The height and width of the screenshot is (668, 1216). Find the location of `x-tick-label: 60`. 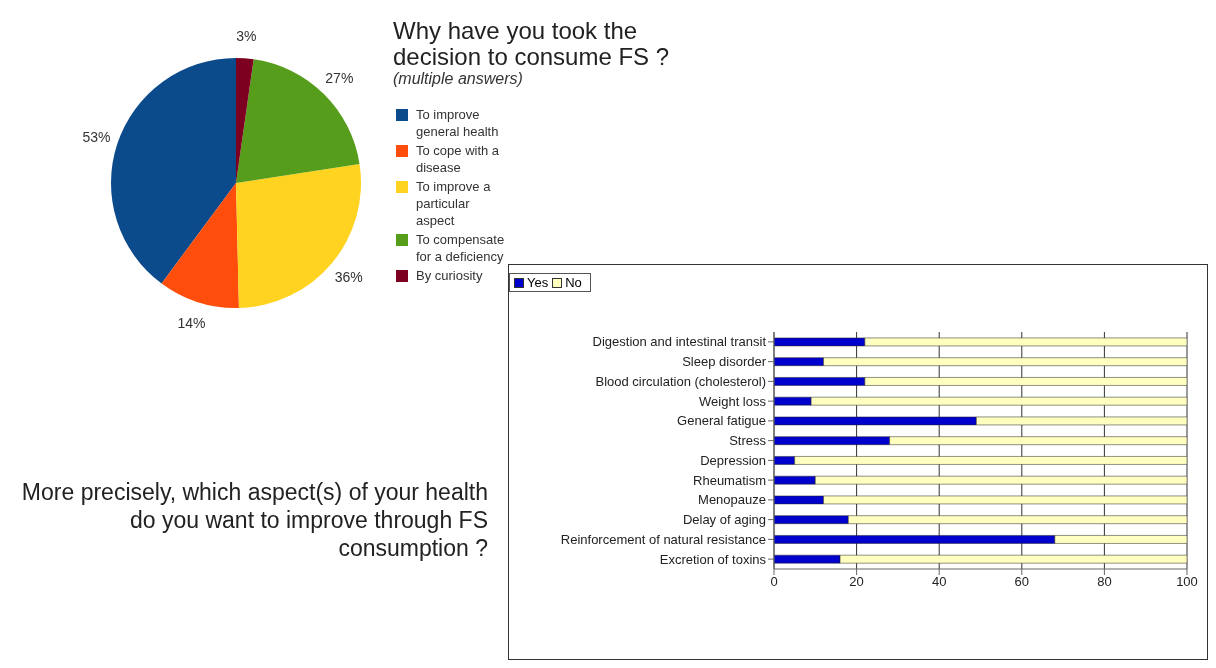

x-tick-label: 60 is located at coordinates (1022, 582).